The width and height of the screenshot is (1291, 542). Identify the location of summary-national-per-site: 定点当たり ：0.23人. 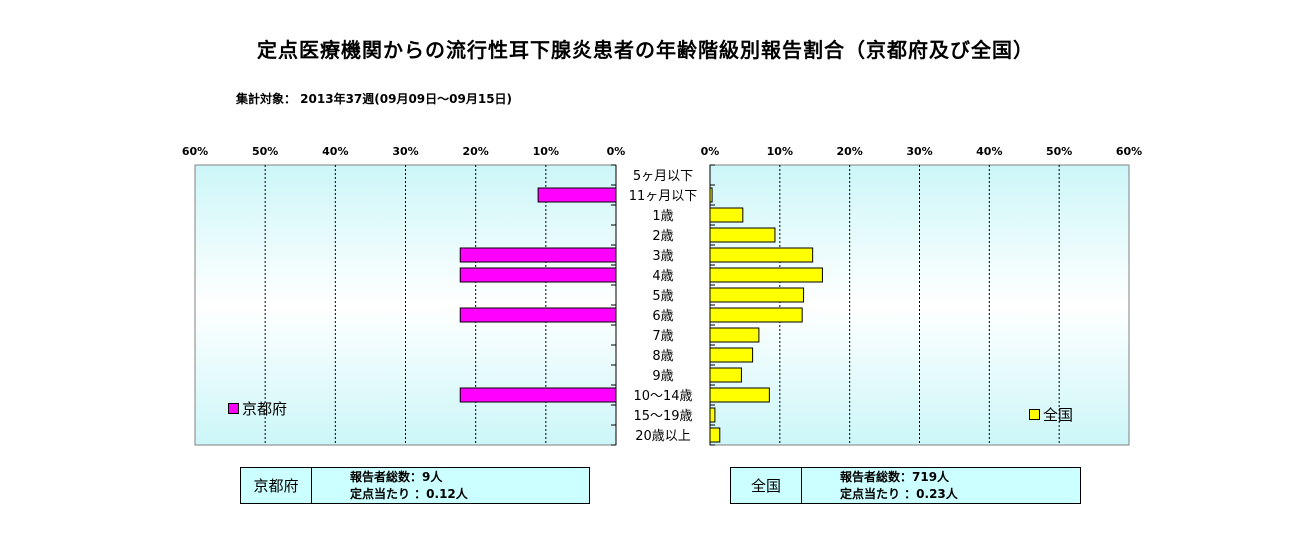
(899, 493).